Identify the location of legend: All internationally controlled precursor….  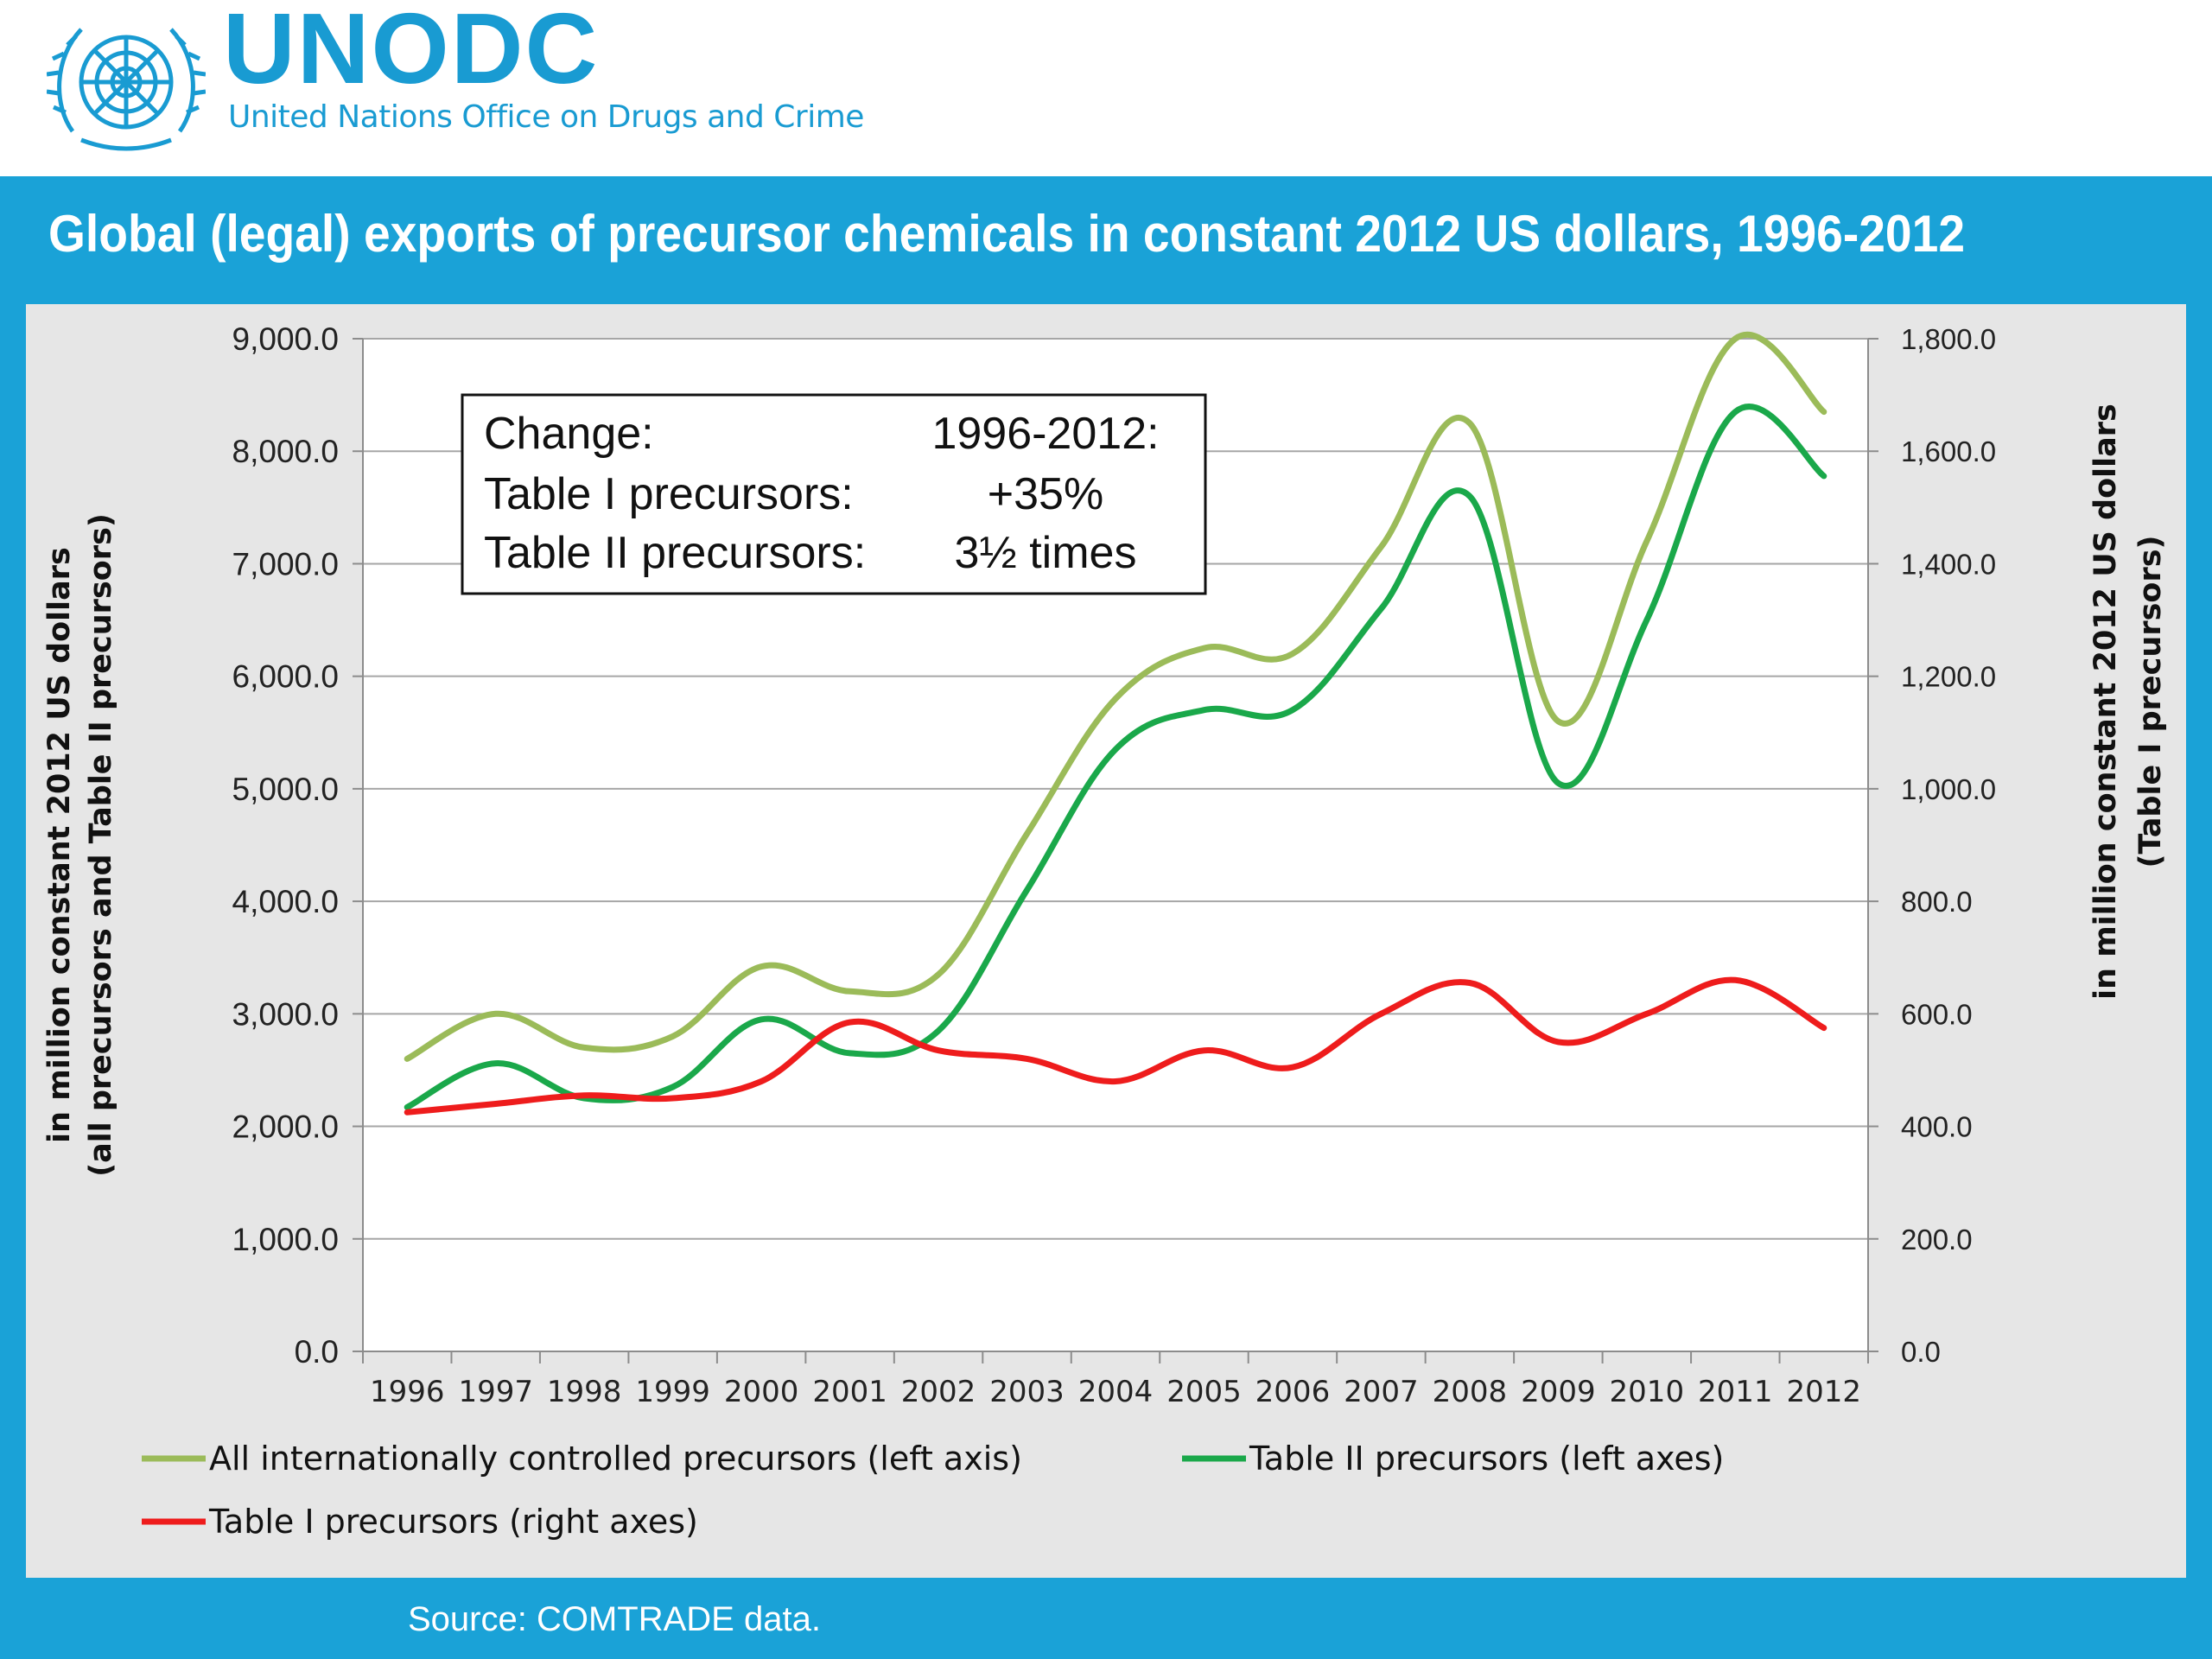
(933, 1490).